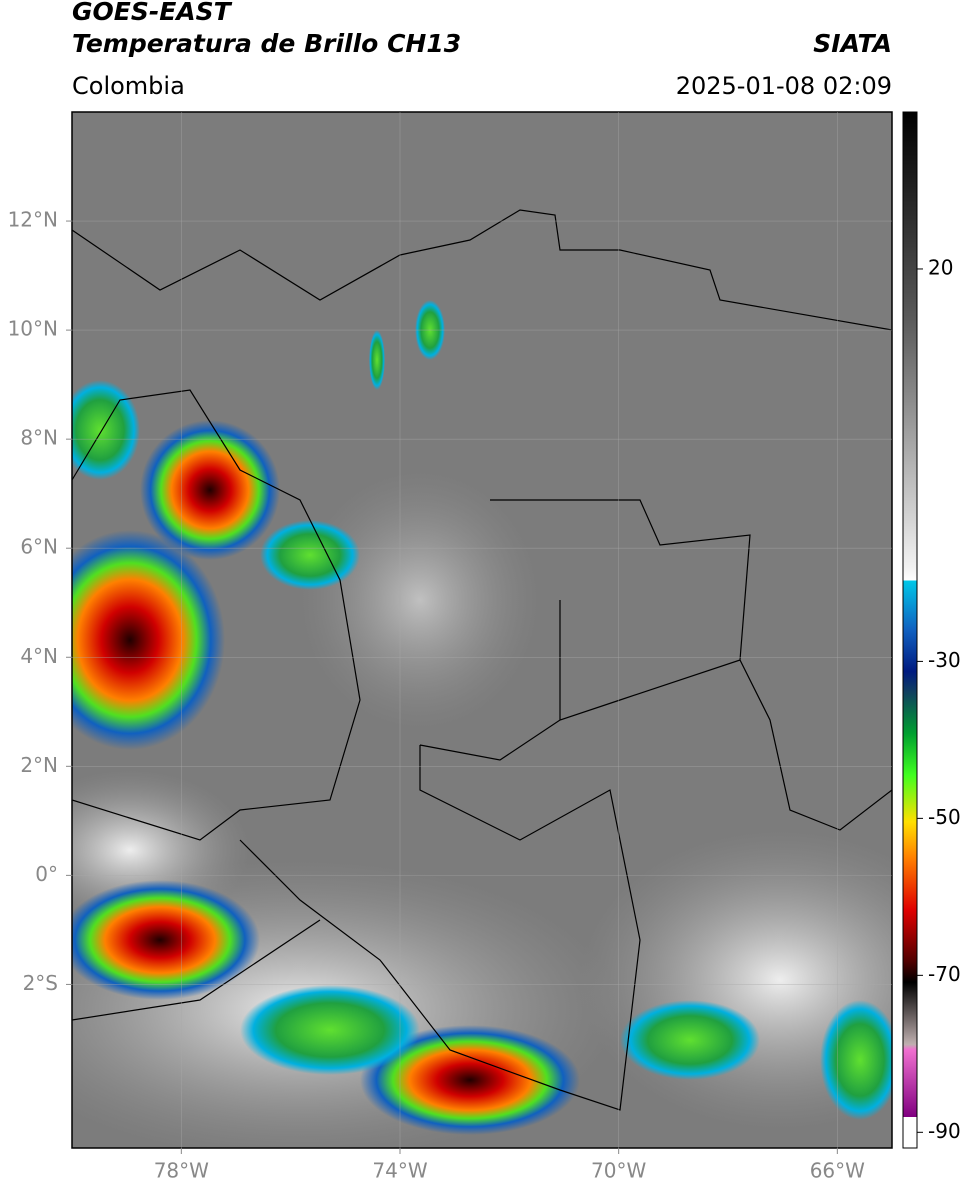 Image resolution: width=966 pixels, height=1194 pixels. I want to click on y-tick-label: 4°N, so click(39, 656).